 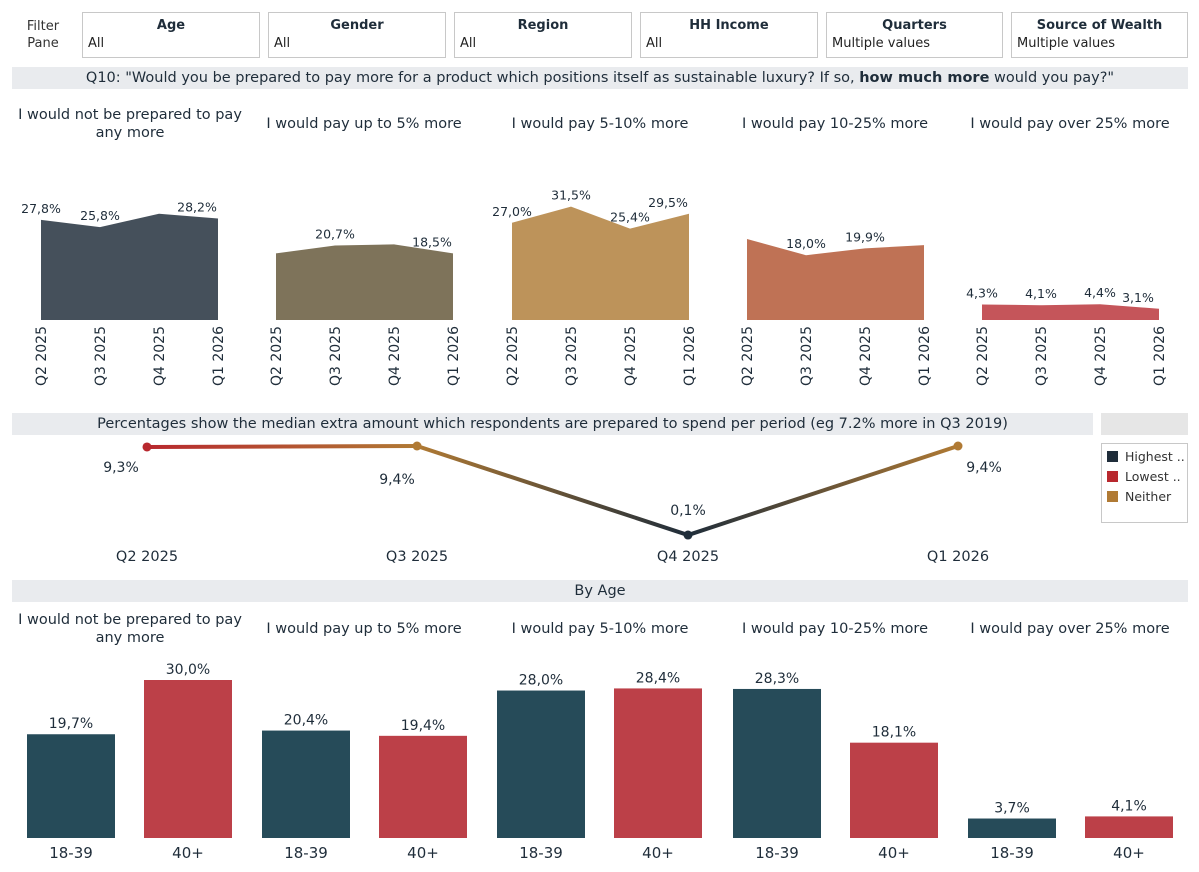 What do you see at coordinates (631, 356) in the screenshot?
I see `area-tick-i-would-pay-5-10-more-q4-2025: Q4 2025` at bounding box center [631, 356].